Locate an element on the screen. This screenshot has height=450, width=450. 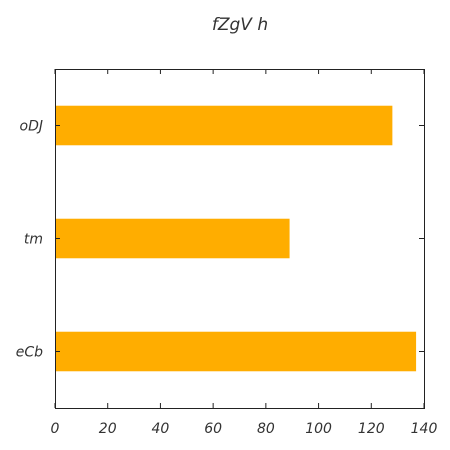
x-tick-label-0: 0 is located at coordinates (55, 429).